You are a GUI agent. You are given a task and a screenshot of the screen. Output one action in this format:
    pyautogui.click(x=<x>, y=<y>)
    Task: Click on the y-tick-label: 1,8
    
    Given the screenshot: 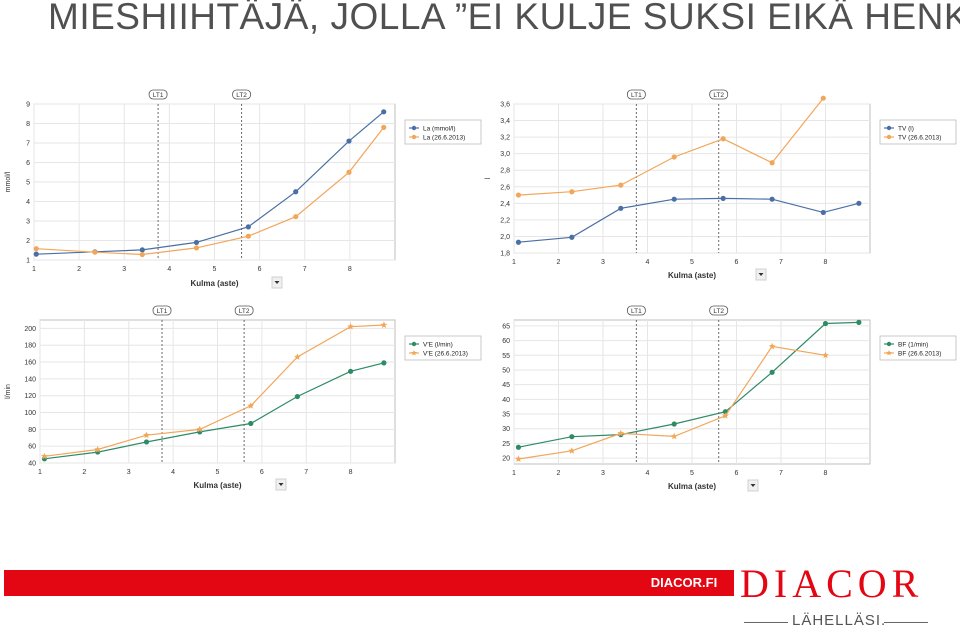 What is the action you would take?
    pyautogui.click(x=505, y=254)
    